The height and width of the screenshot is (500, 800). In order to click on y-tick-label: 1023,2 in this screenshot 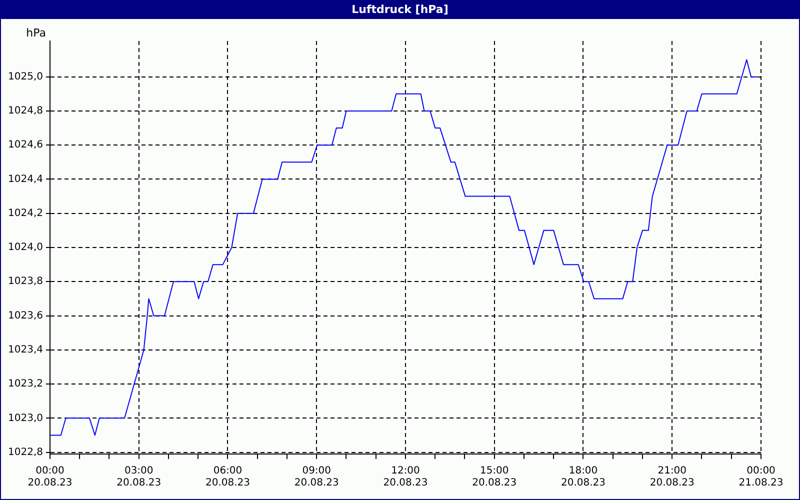, I will do `click(25, 384)`.